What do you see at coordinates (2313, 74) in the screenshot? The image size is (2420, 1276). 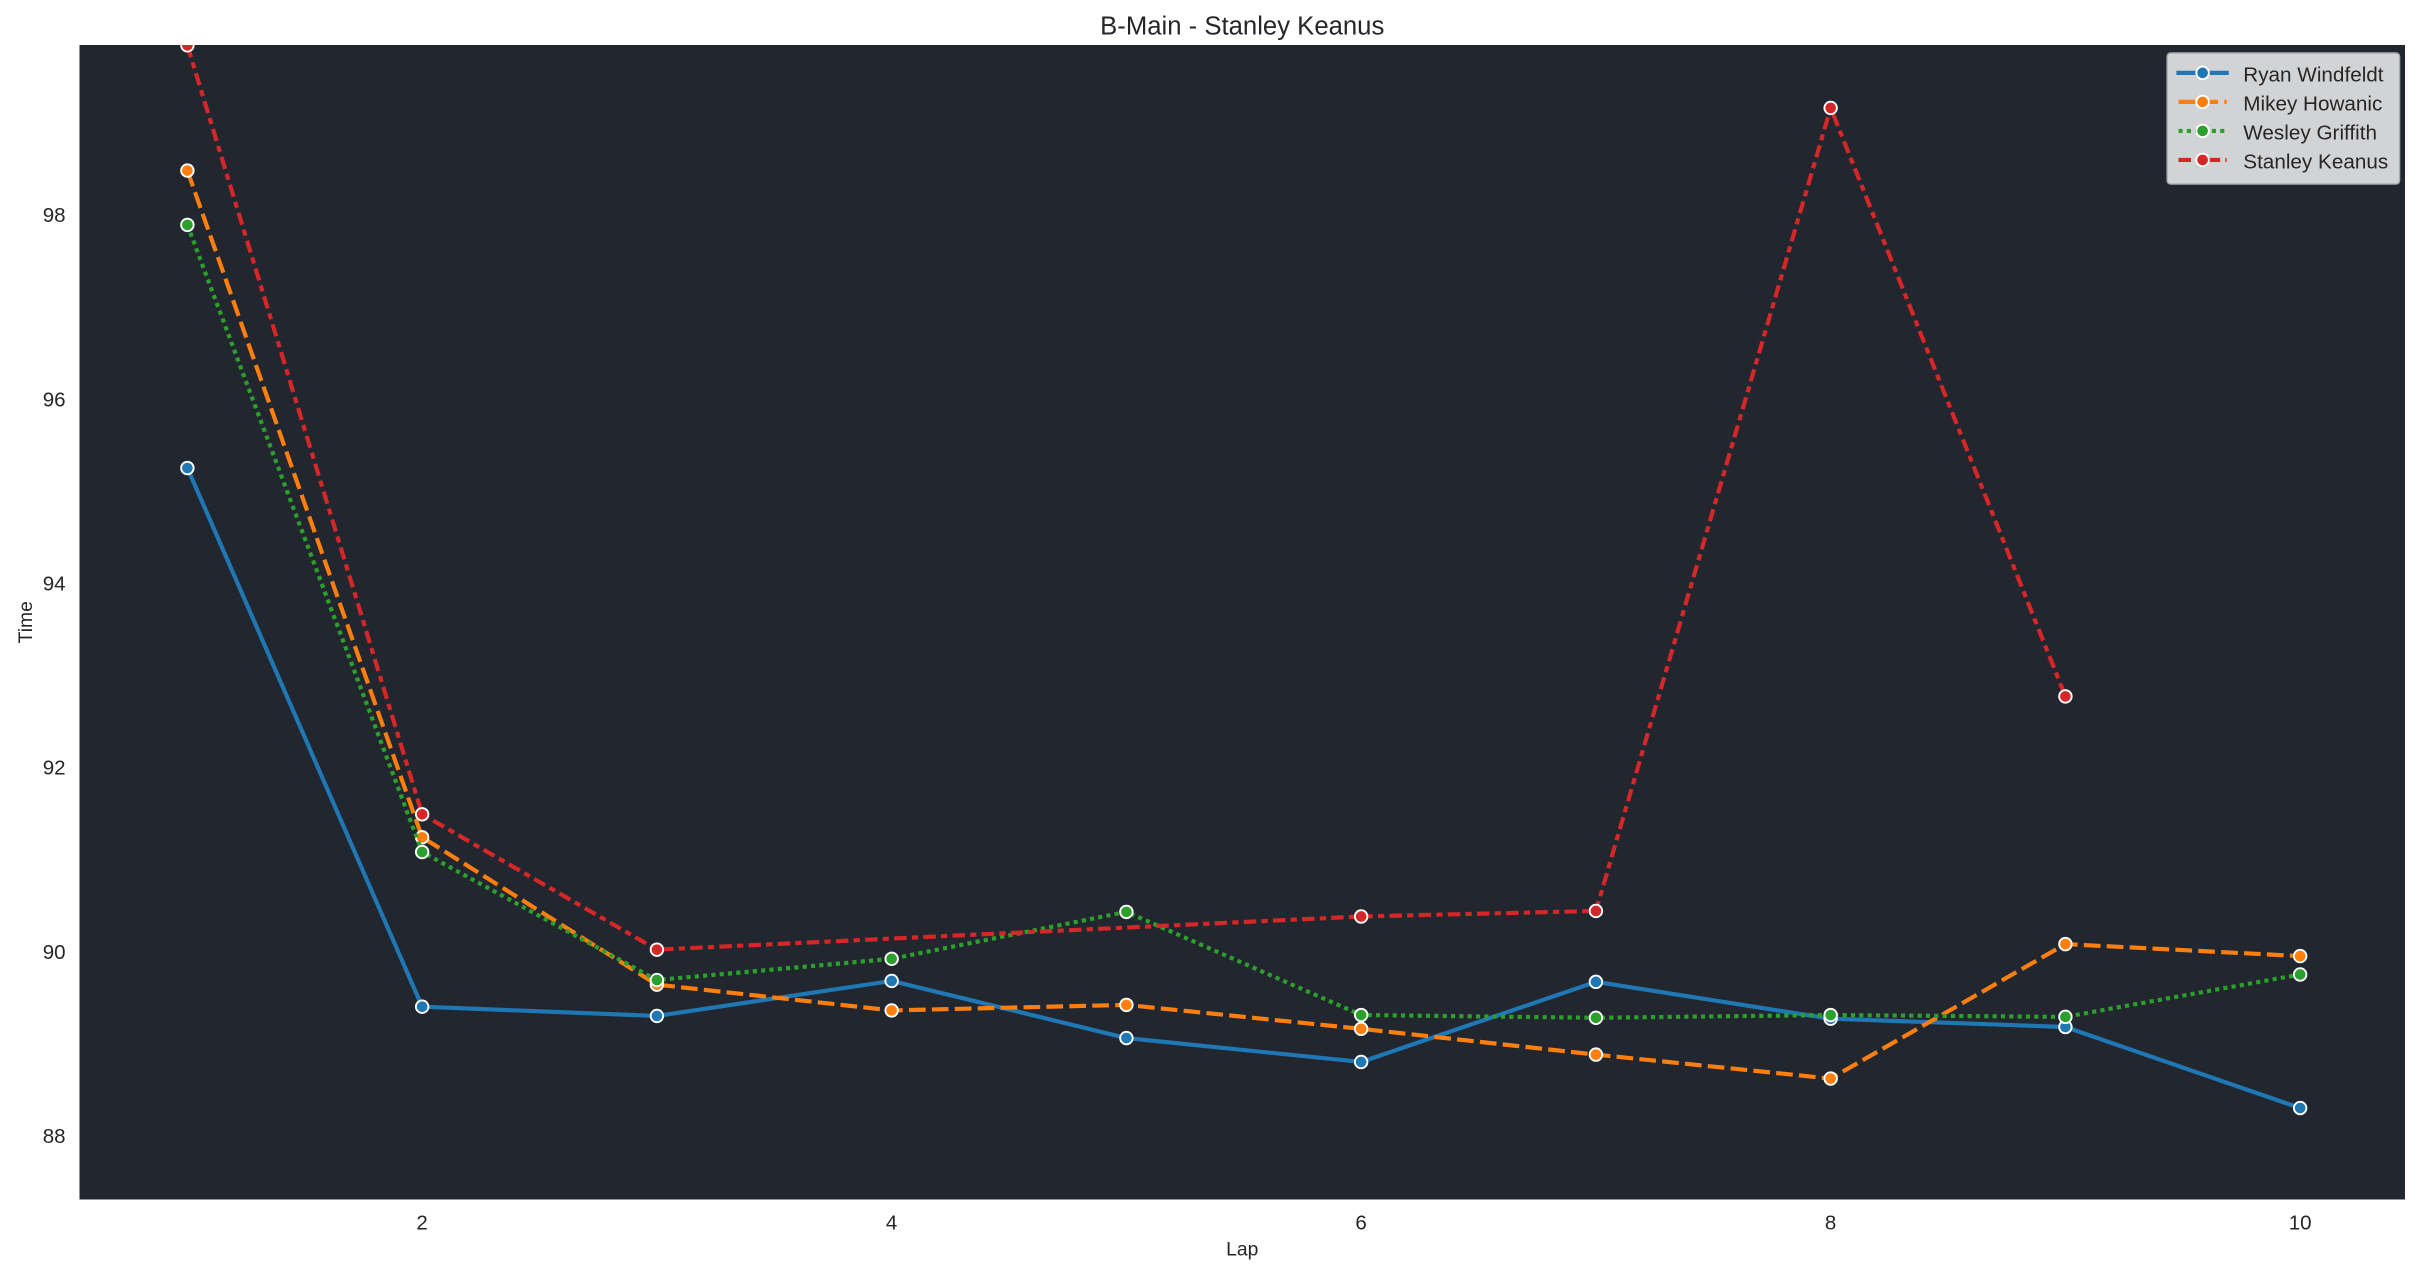 I see `svg-text: Ryan Windfeldt` at bounding box center [2313, 74].